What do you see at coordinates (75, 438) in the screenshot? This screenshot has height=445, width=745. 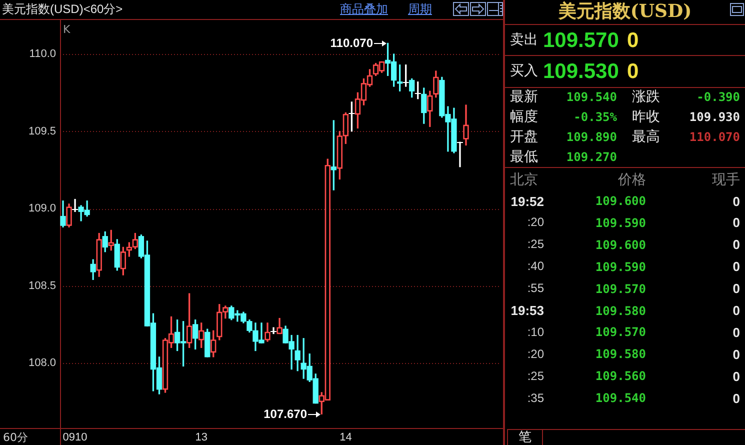 I see `x-tick-label: 0910` at bounding box center [75, 438].